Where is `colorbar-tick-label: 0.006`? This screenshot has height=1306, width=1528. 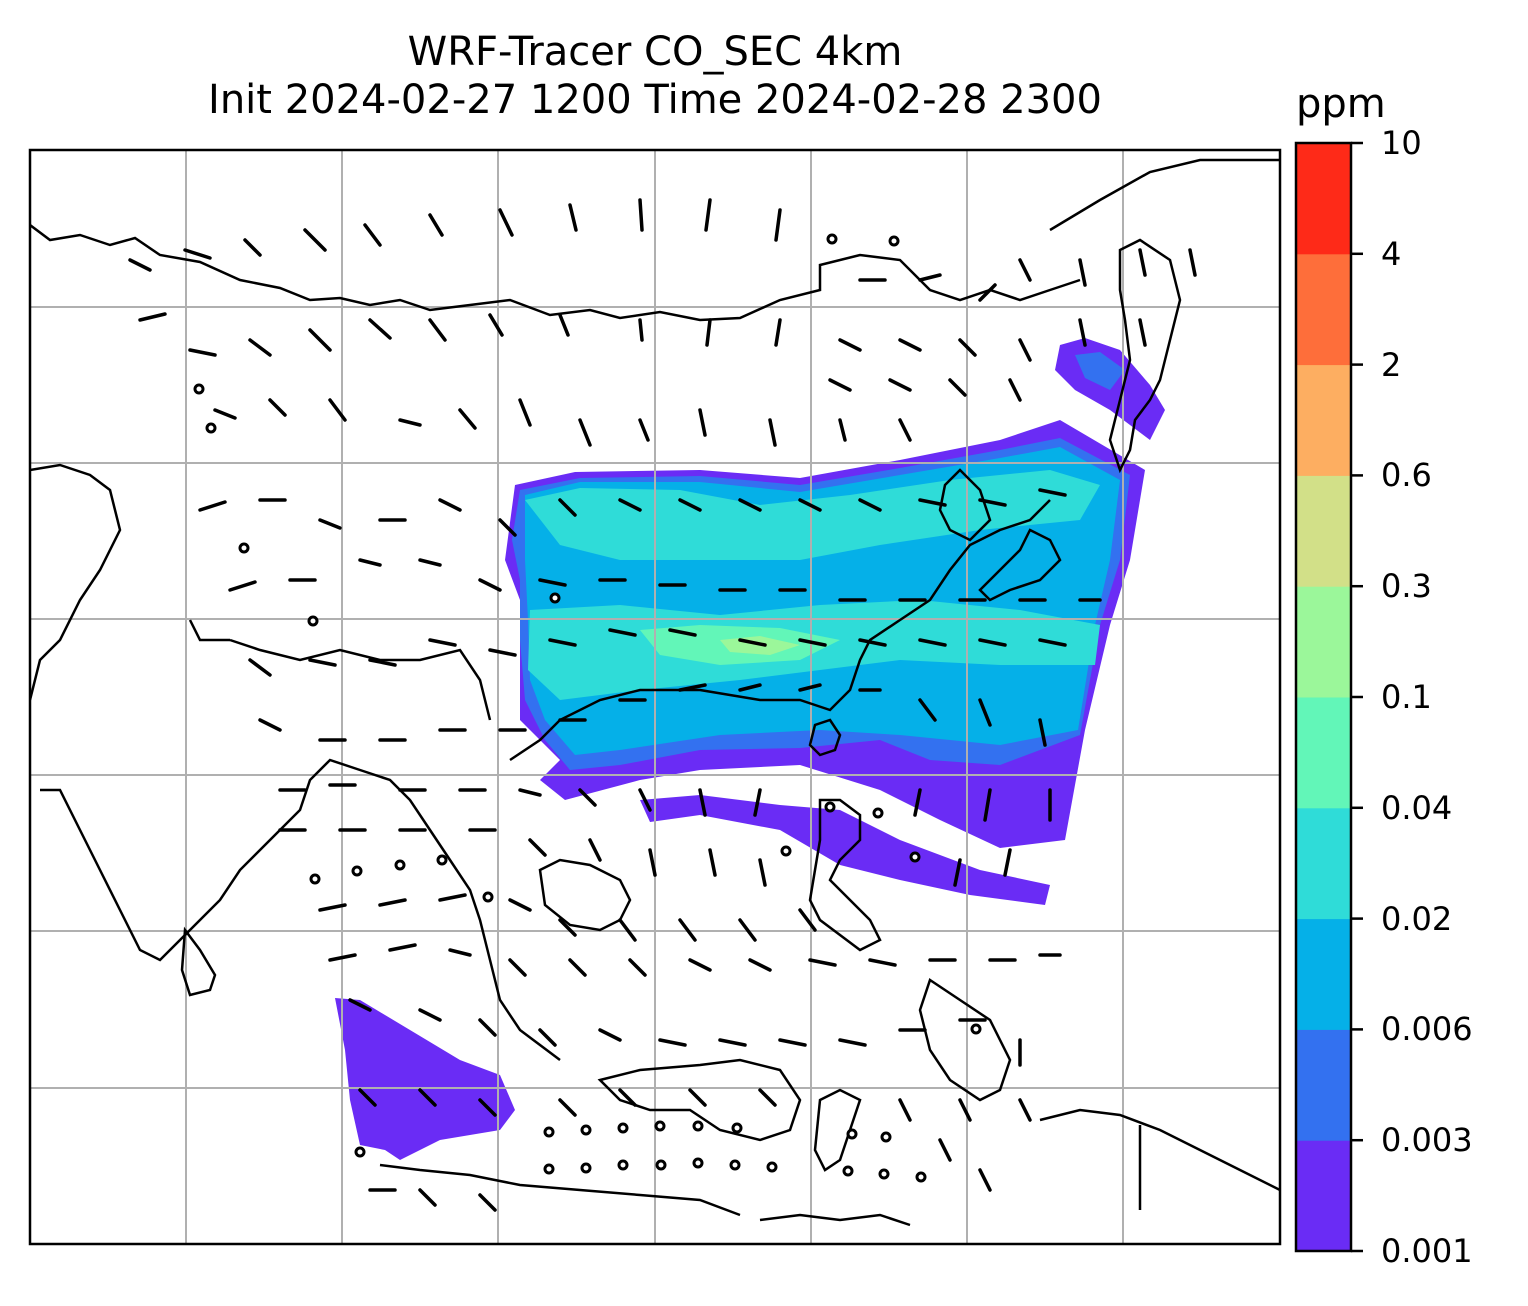
colorbar-tick-label: 0.006 is located at coordinates (1427, 1029).